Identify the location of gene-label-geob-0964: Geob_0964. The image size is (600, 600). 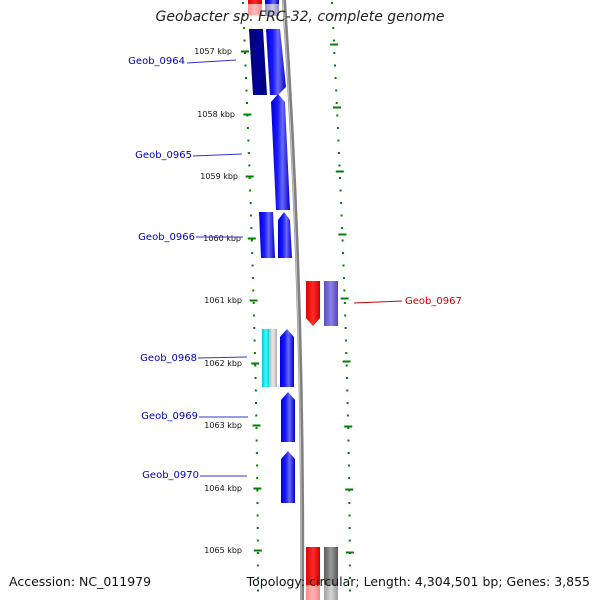
(156, 61).